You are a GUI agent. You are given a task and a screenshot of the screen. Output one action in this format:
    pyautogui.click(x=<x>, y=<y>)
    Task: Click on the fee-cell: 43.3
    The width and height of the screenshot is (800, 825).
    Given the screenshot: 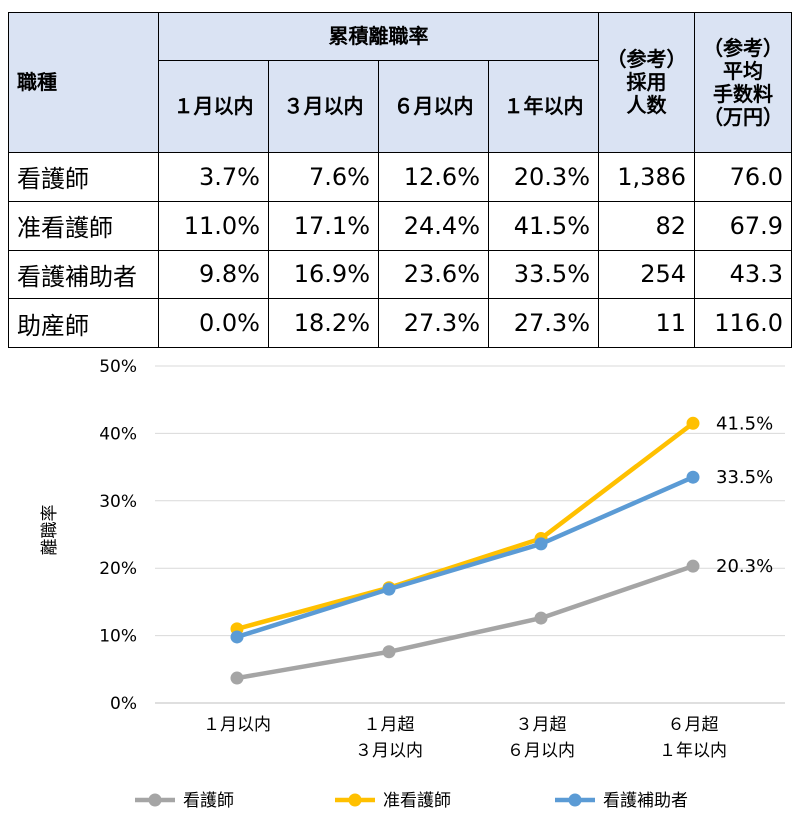 What is the action you would take?
    pyautogui.click(x=743, y=274)
    